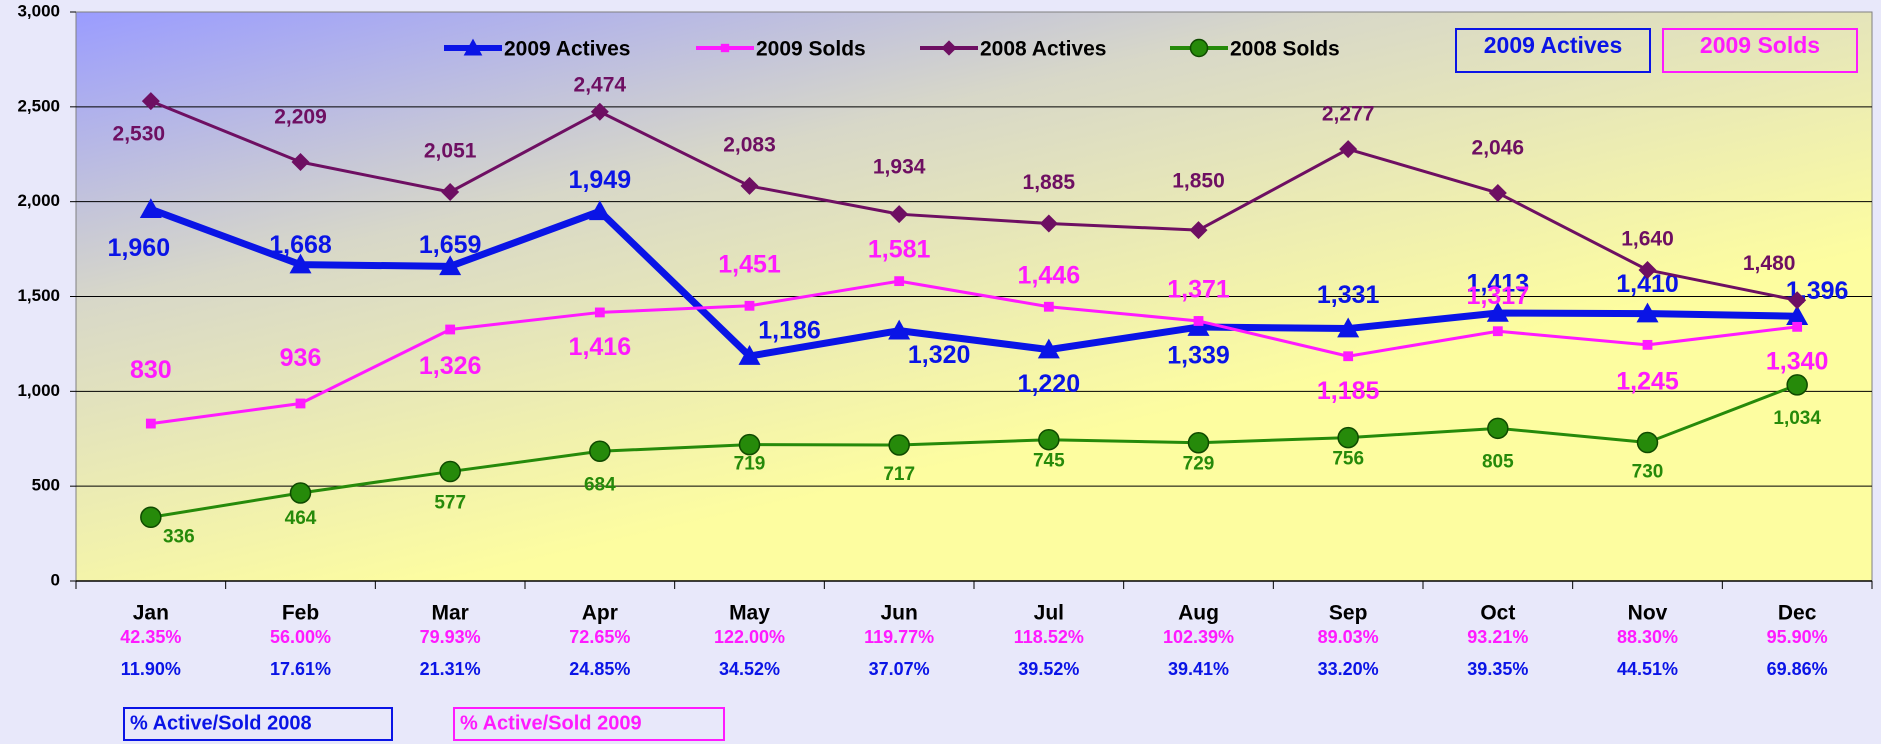 This screenshot has width=1881, height=744. Describe the element at coordinates (55, 579) in the screenshot. I see `y-tick-label: 0` at that location.